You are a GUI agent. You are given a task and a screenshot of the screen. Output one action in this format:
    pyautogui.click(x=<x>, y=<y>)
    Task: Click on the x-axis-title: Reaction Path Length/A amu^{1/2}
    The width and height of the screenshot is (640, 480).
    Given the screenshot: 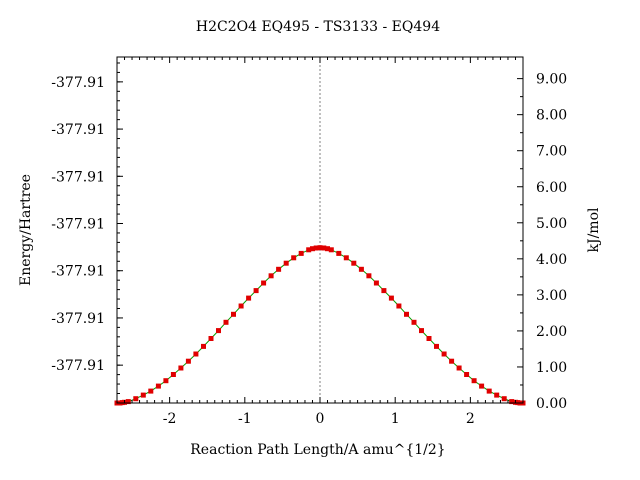 What is the action you would take?
    pyautogui.click(x=317, y=450)
    